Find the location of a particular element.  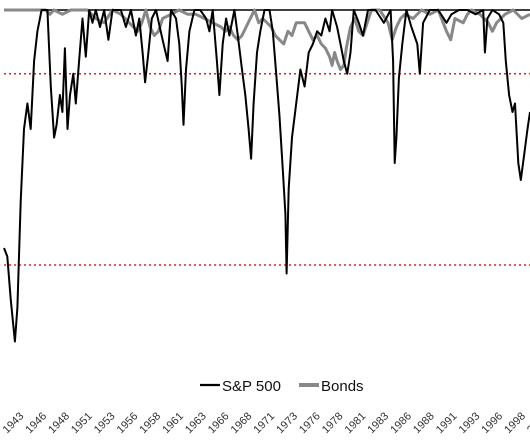

legend-label-sp500: S&P 500 is located at coordinates (251, 386).